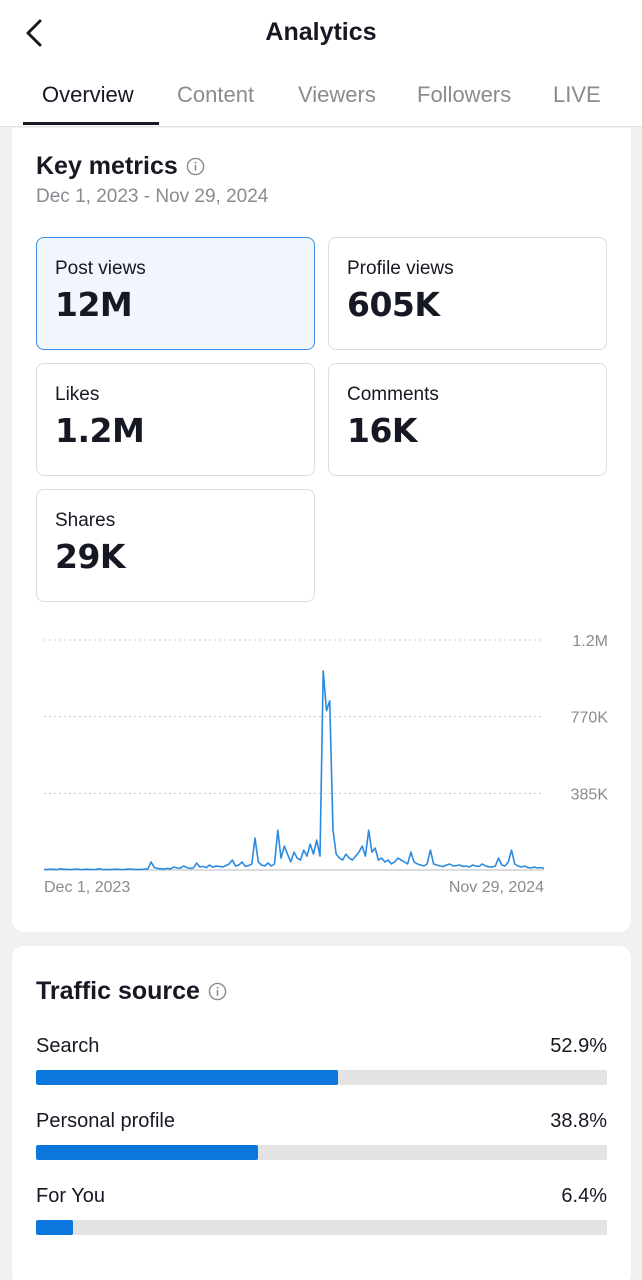 This screenshot has width=642, height=1280. I want to click on traffic-label: Personal profile, so click(105, 1121).